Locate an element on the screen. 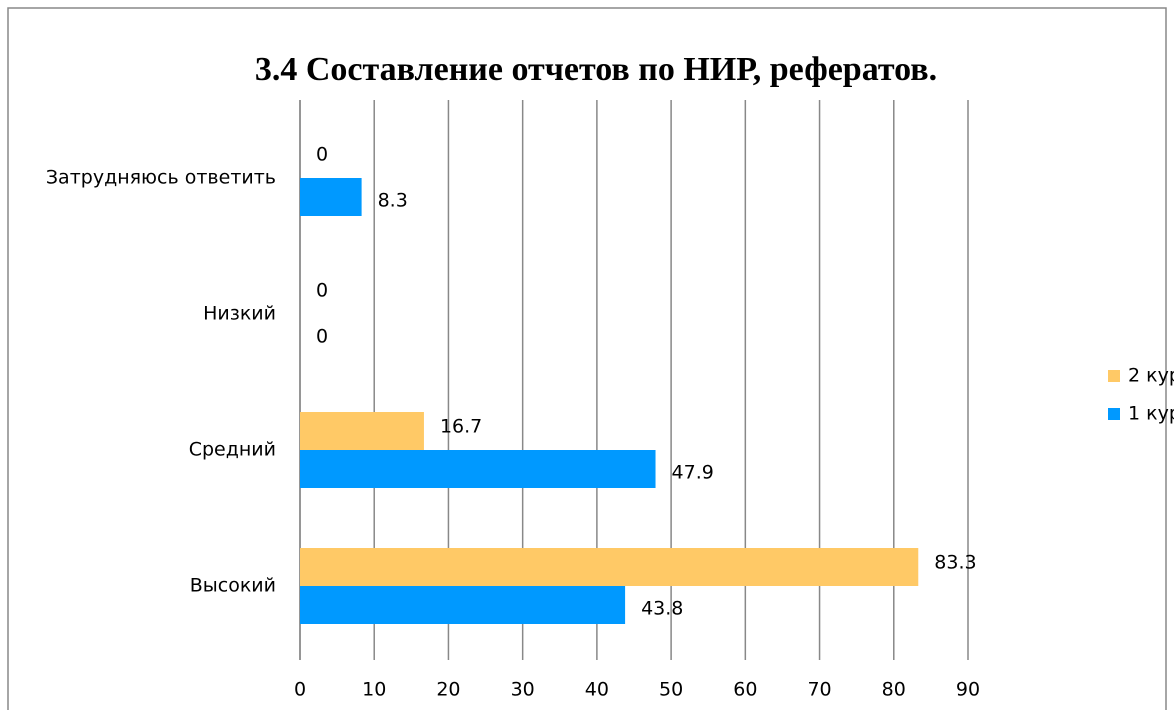 Image resolution: width=1174 pixels, height=710 pixels. x-tick-label: 40 is located at coordinates (597, 690).